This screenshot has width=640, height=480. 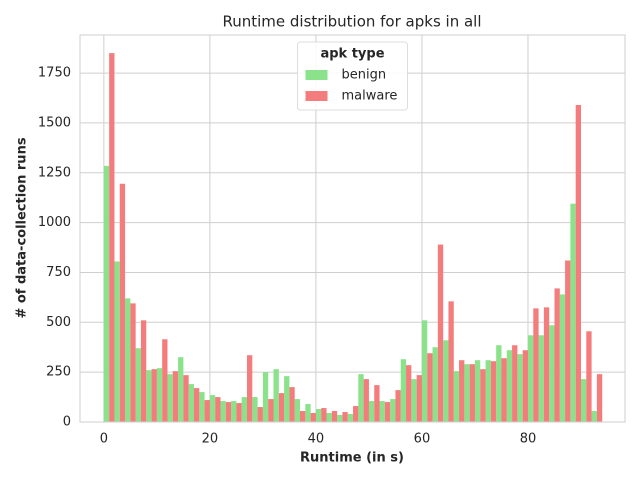 What do you see at coordinates (104, 439) in the screenshot?
I see `x-tick-label: 0` at bounding box center [104, 439].